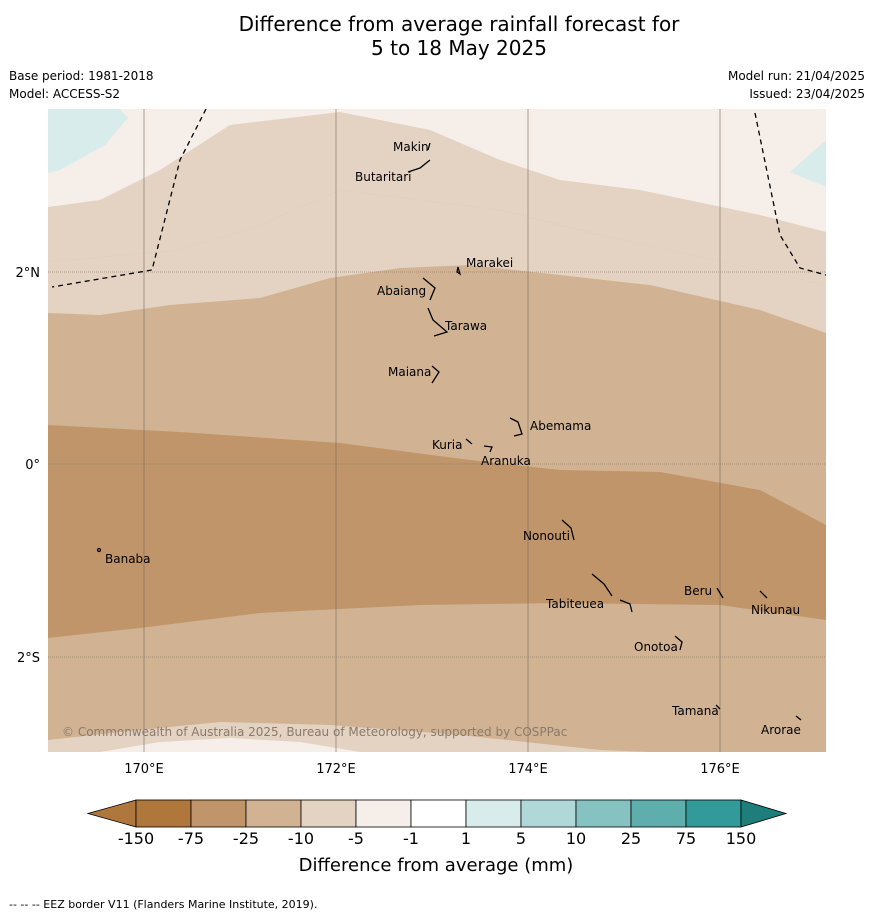  Describe the element at coordinates (383, 177) in the screenshot. I see `label-butaritari: Butaritari` at that location.